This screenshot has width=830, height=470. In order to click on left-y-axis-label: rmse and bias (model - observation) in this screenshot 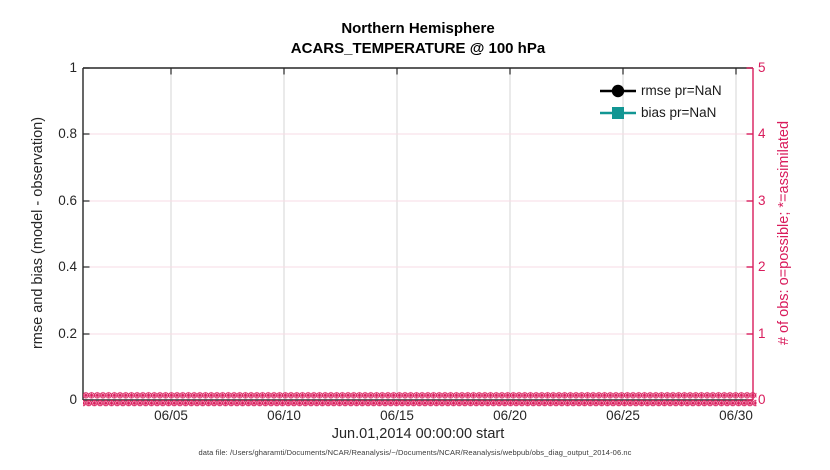, I will do `click(38, 233)`.